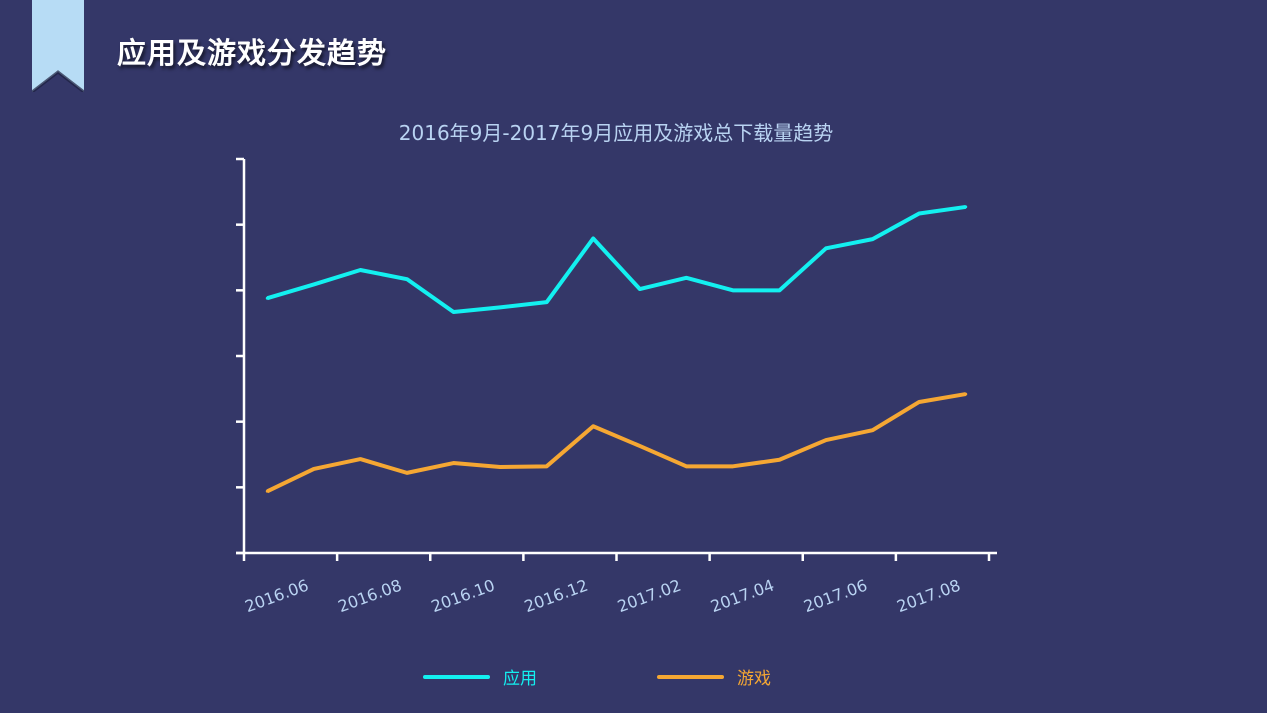 This screenshot has height=713, width=1267. I want to click on legend-item-game: 游戏, so click(714, 676).